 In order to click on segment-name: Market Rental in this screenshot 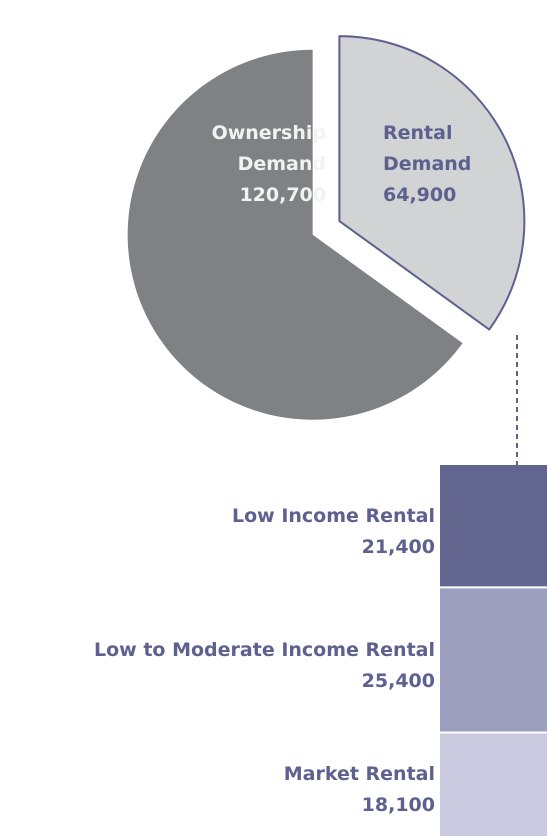, I will do `click(359, 774)`.